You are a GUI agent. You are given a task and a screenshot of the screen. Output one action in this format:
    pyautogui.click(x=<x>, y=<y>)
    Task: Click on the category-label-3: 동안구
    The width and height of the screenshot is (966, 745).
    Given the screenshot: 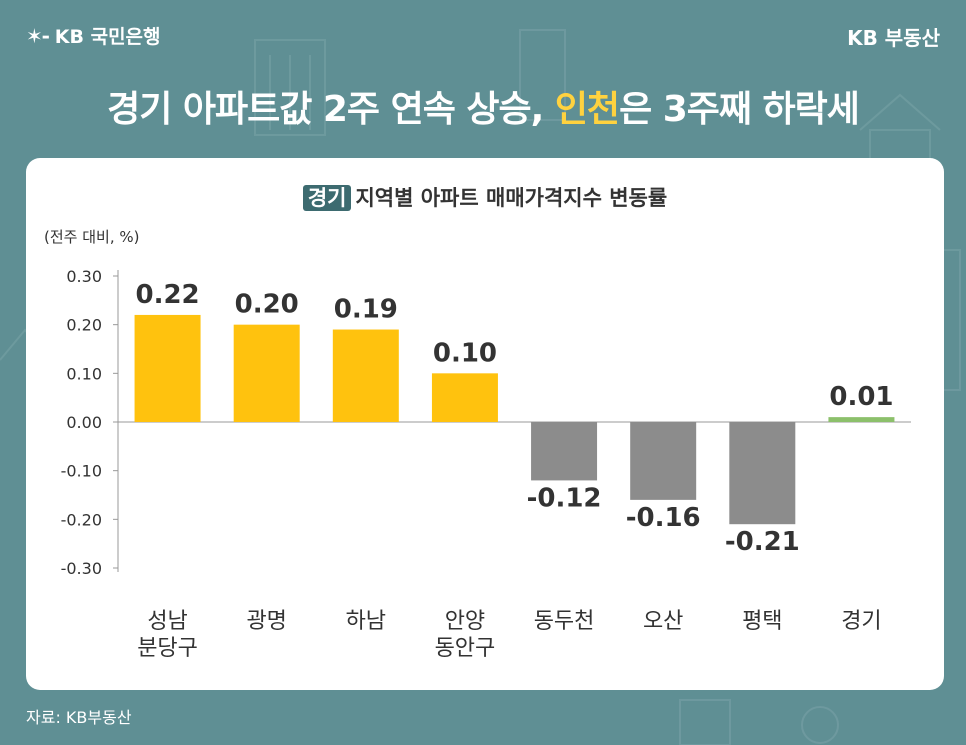 What is the action you would take?
    pyautogui.click(x=465, y=648)
    